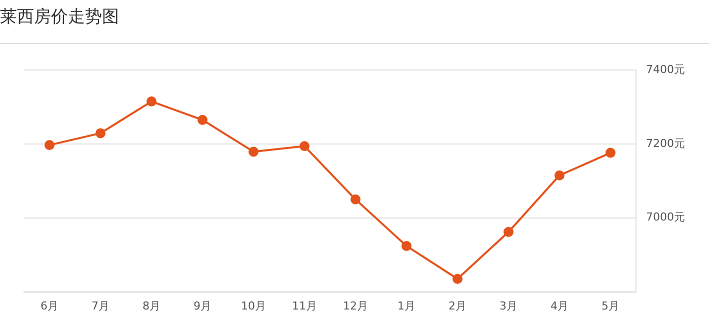 The image size is (709, 320). Describe the element at coordinates (666, 69) in the screenshot. I see `y-tick-label: 7400元` at that location.